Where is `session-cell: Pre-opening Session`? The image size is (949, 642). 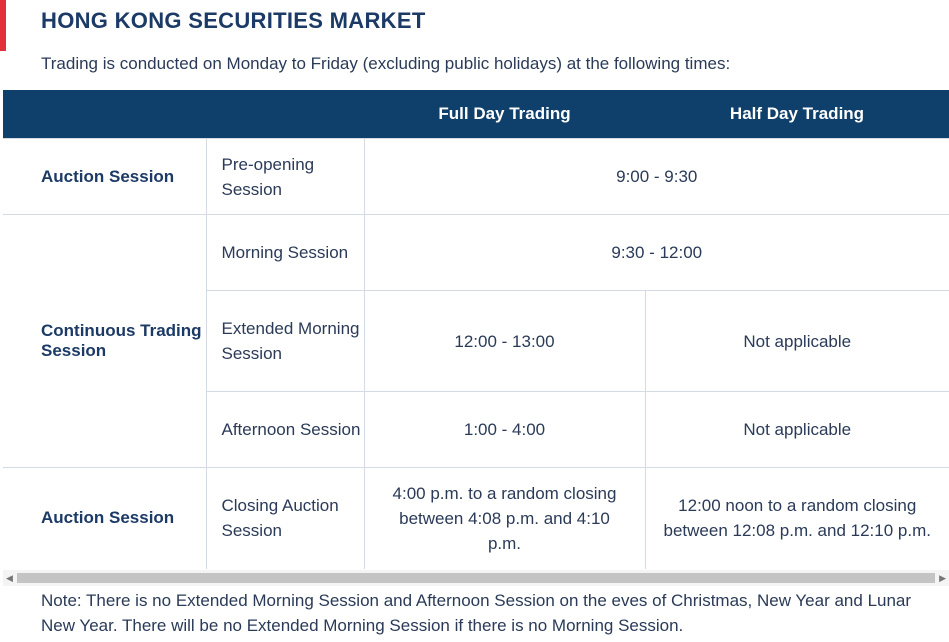 session-cell: Pre-opening Session is located at coordinates (284, 176).